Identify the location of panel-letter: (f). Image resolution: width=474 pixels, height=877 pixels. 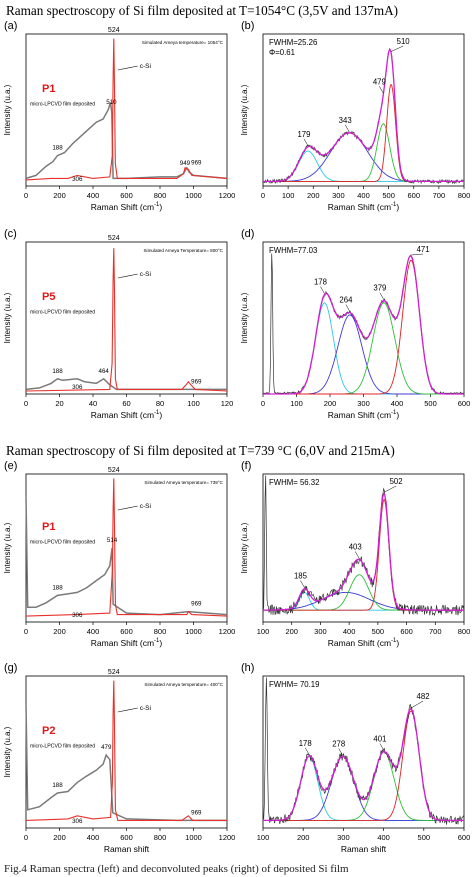
(246, 466).